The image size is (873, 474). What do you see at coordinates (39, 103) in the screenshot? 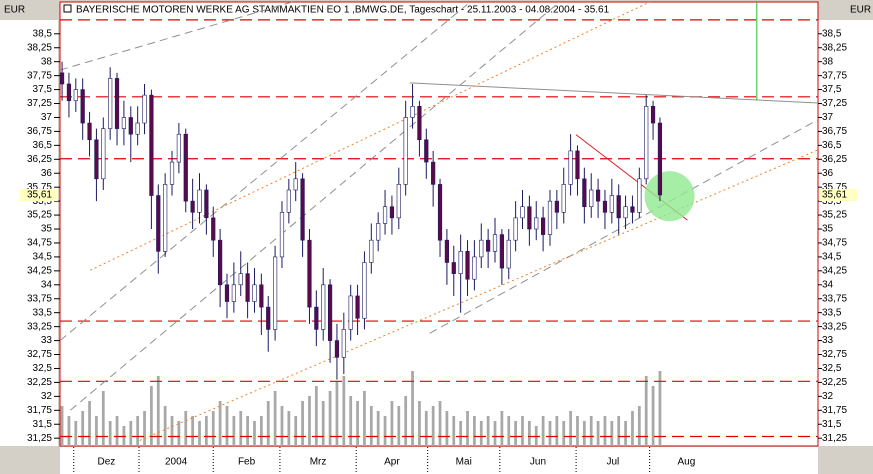
I see `y-tick-label: 37,25` at bounding box center [39, 103].